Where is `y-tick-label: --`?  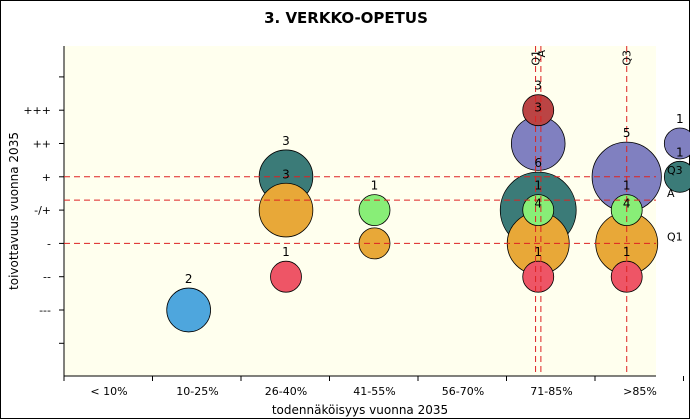
y-tick-label: -- is located at coordinates (47, 277).